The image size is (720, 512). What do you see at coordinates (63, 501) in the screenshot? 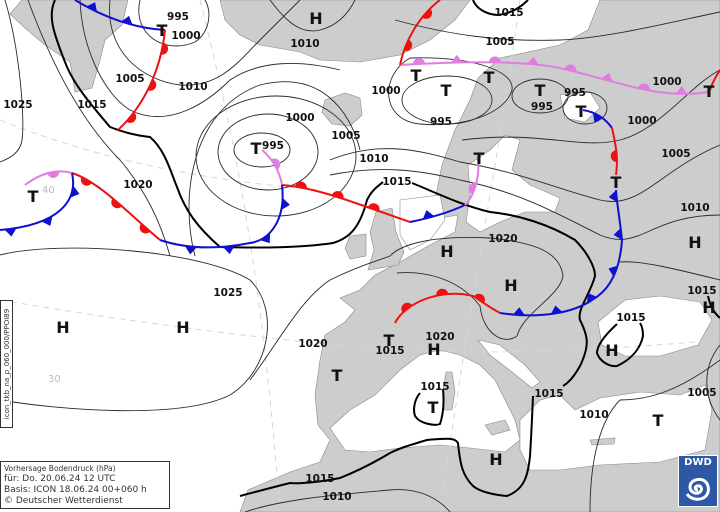
I see `legend-copyright: © Deutscher Wetterdienst` at bounding box center [63, 501].